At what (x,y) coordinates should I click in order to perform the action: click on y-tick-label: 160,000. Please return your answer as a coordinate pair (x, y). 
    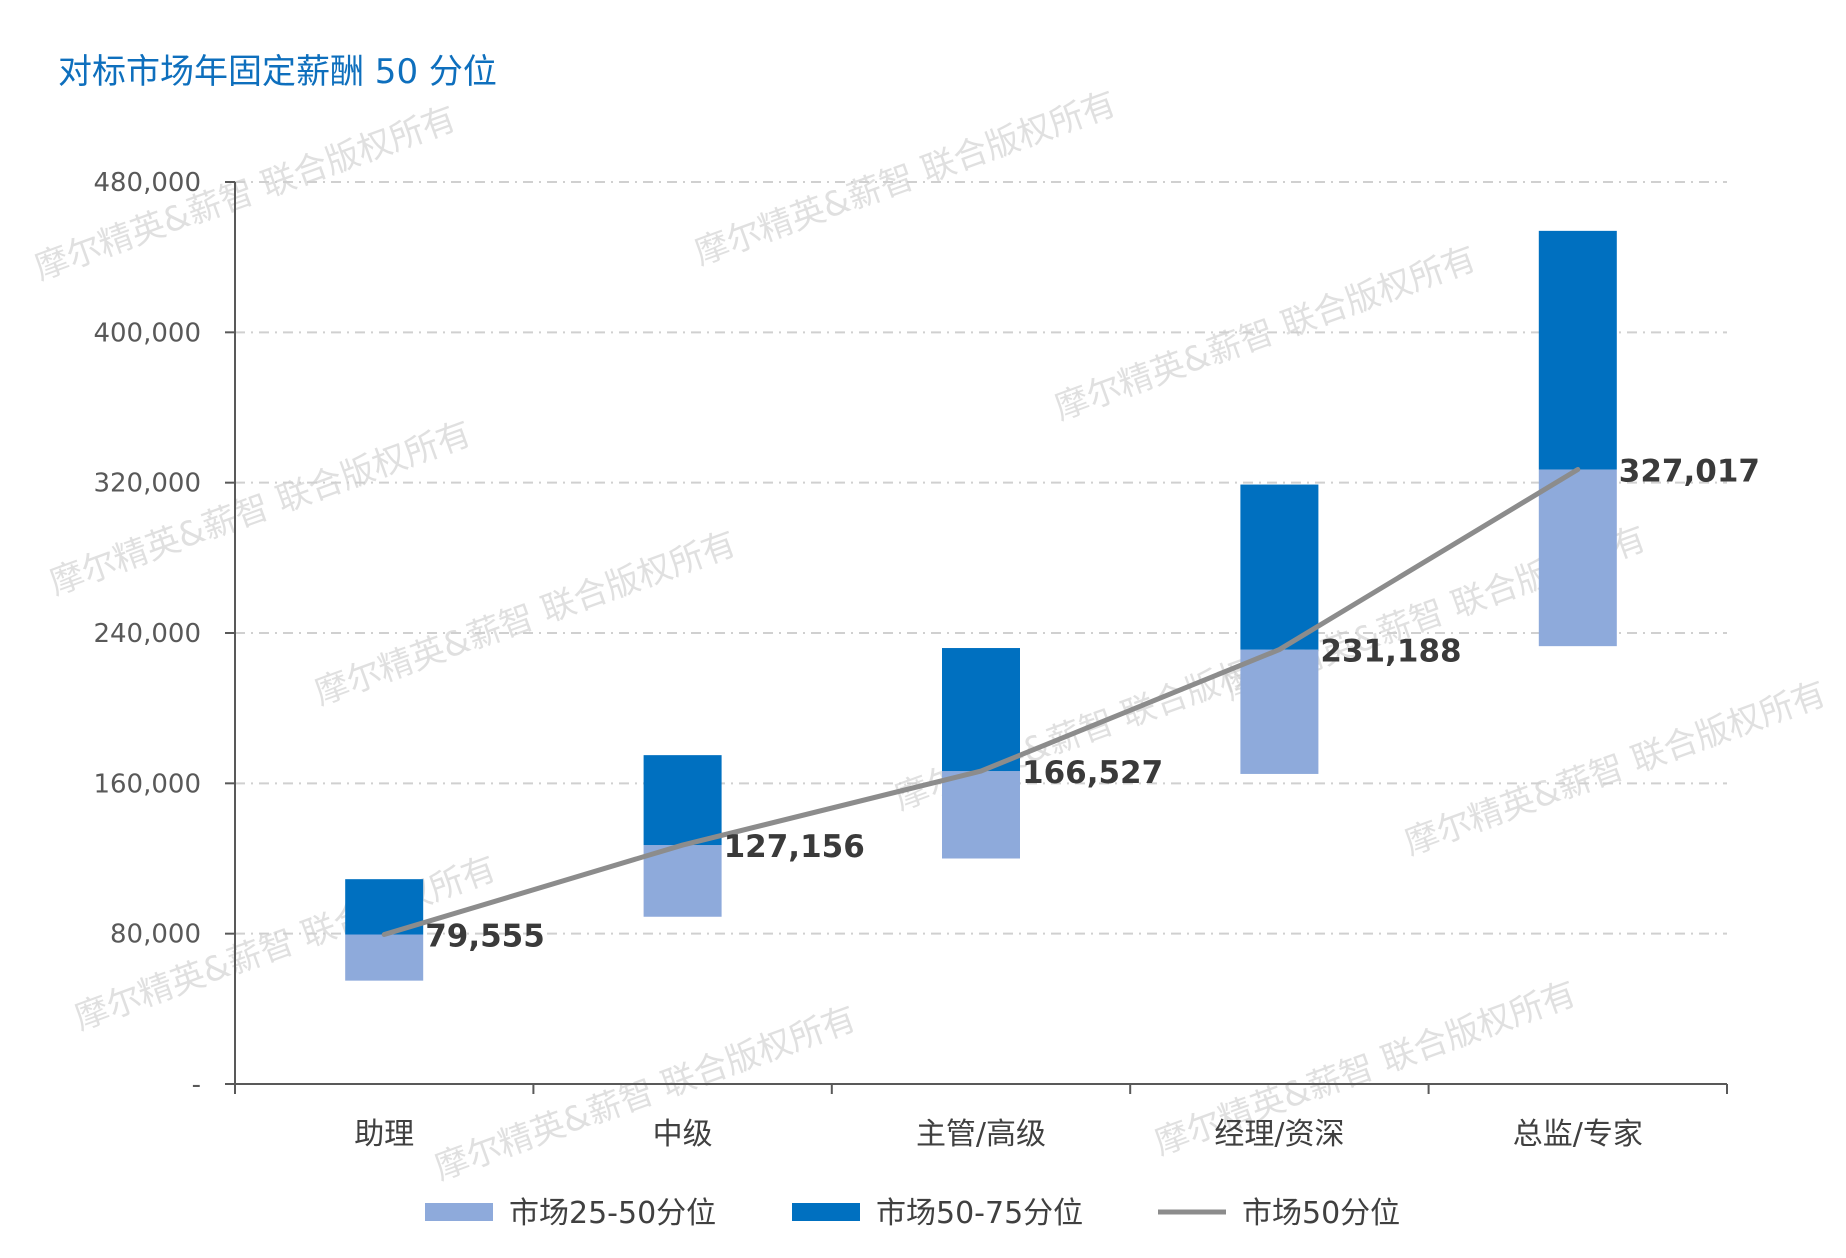
    Looking at the image, I should click on (147, 784).